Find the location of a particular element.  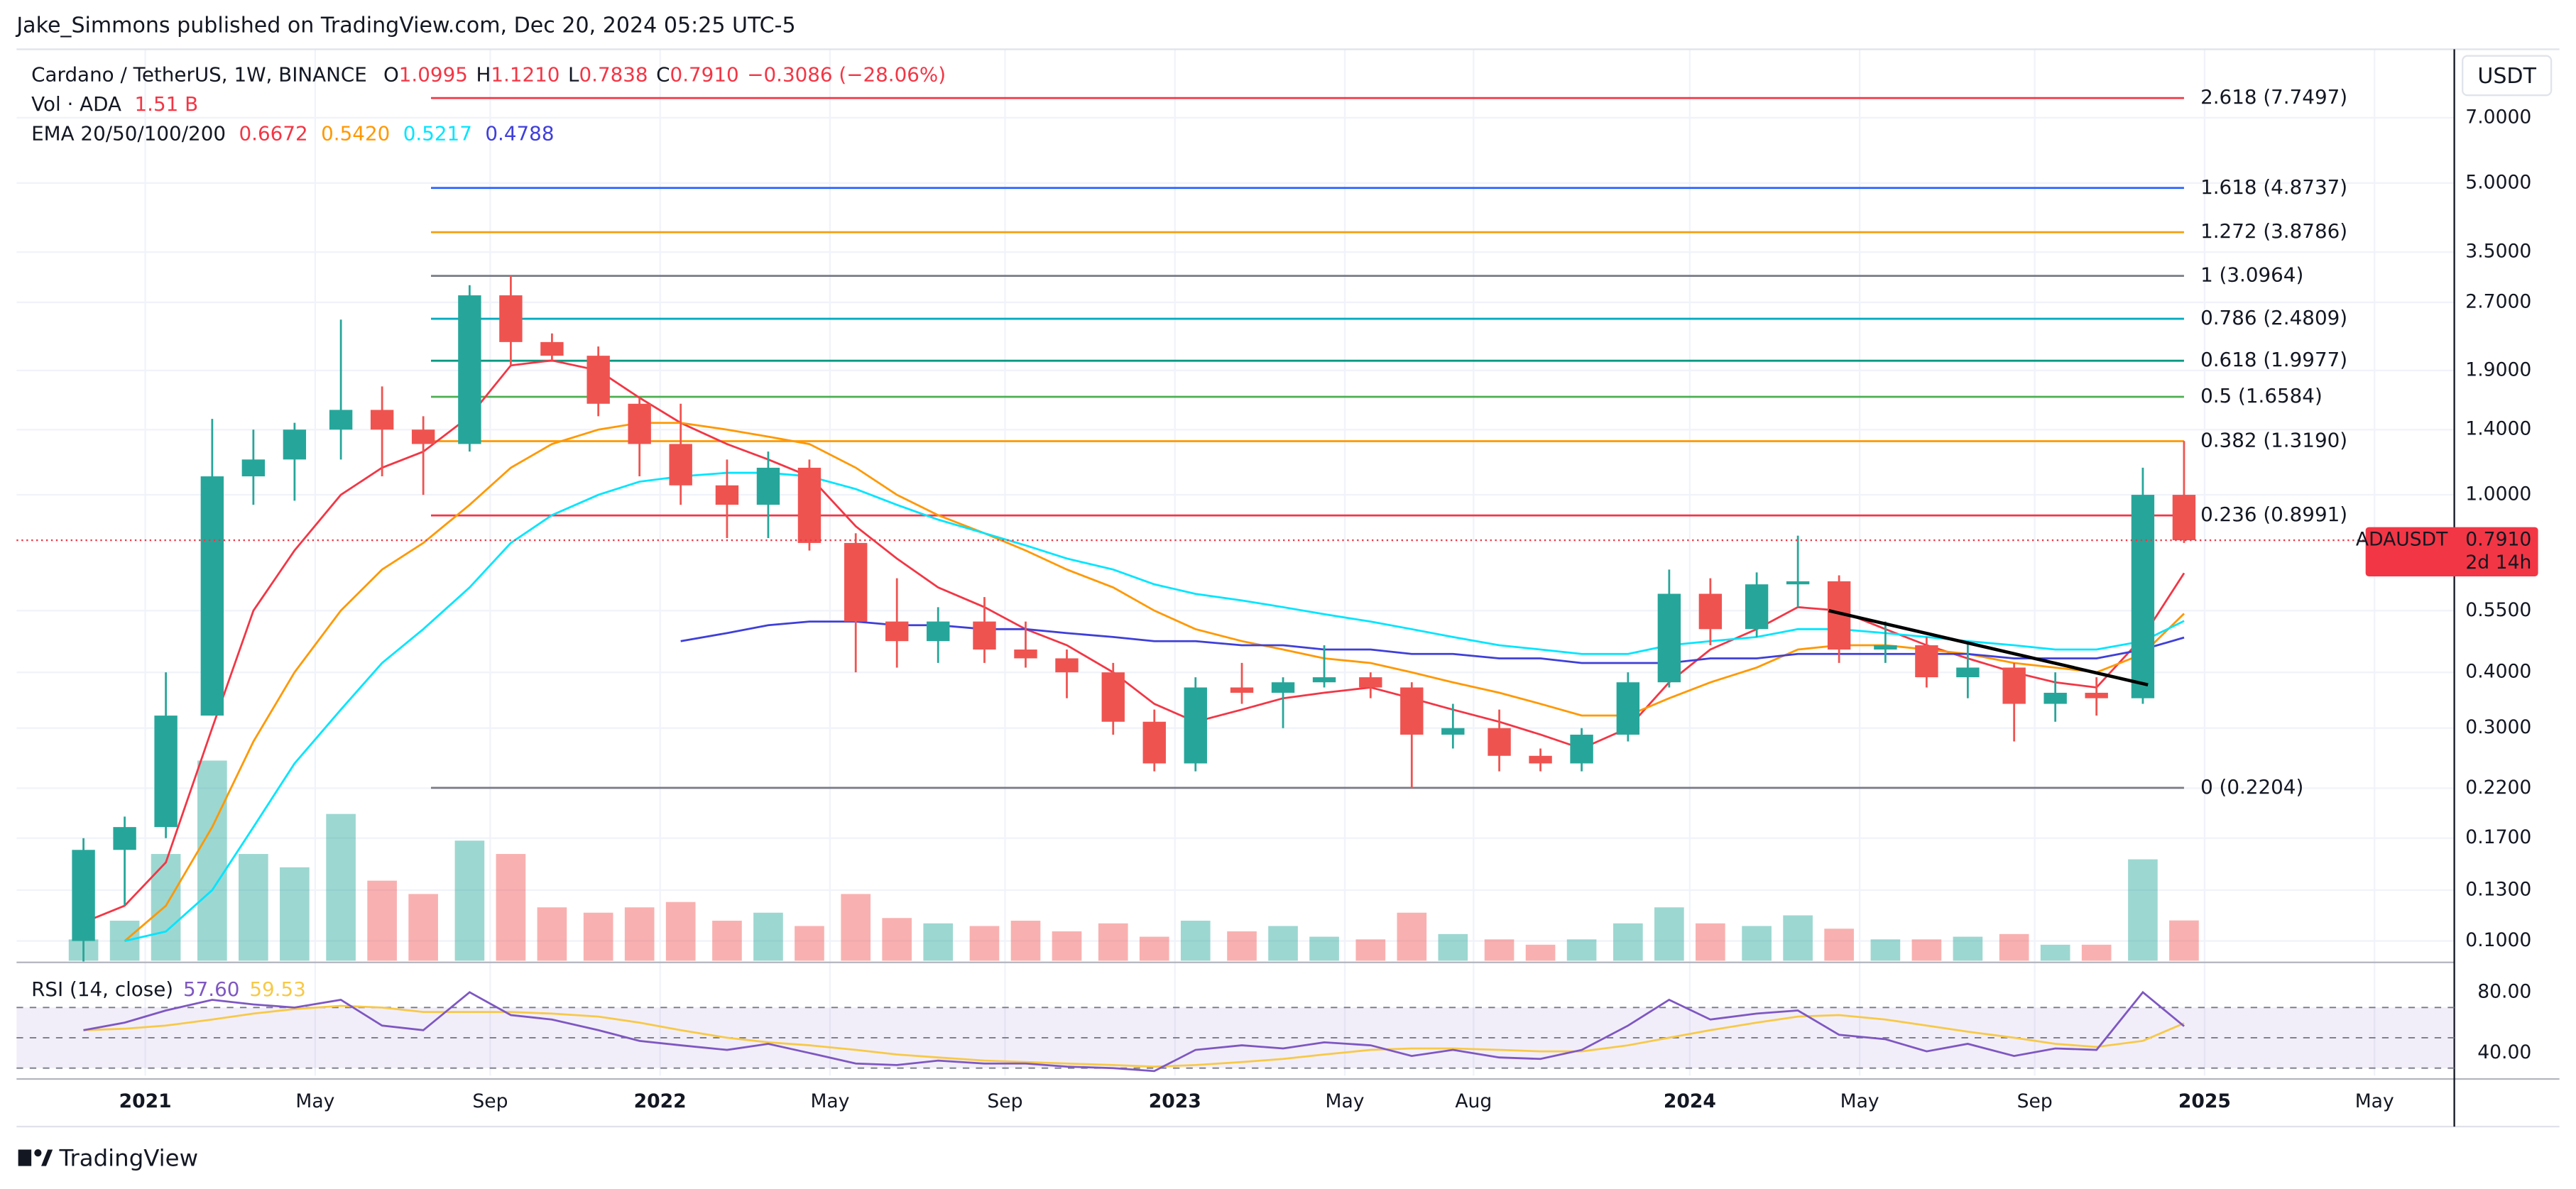

legend-rsi: RSI (14, close) 57.60 59.53 is located at coordinates (168, 989).